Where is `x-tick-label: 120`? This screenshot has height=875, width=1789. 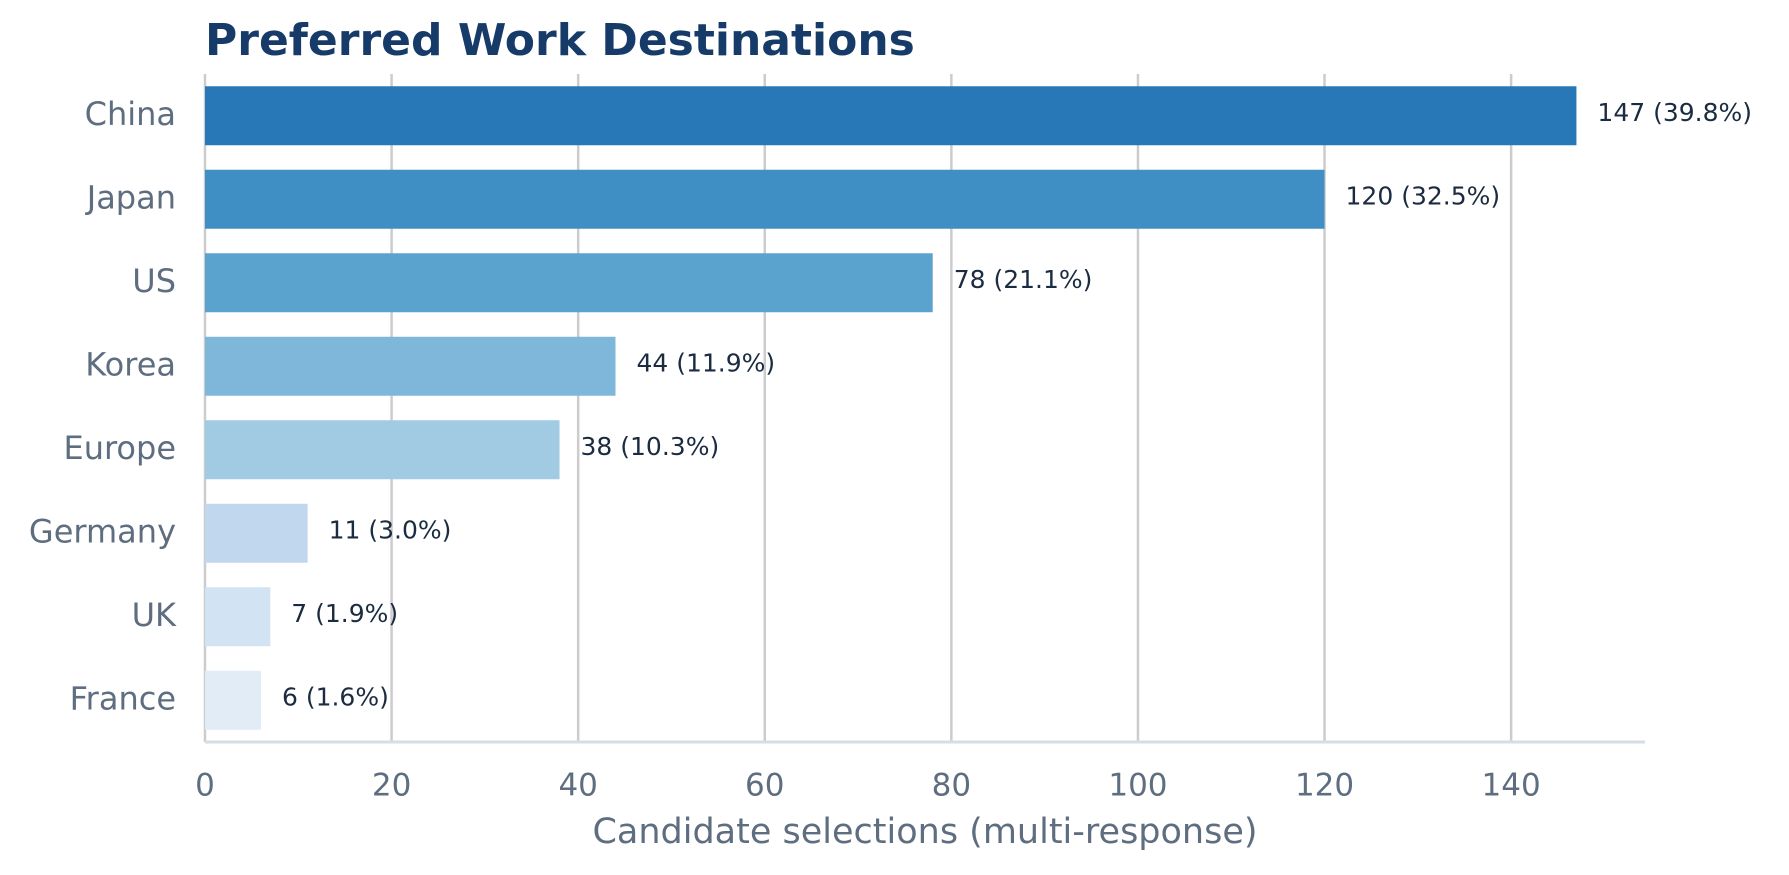
x-tick-label: 120 is located at coordinates (1324, 786).